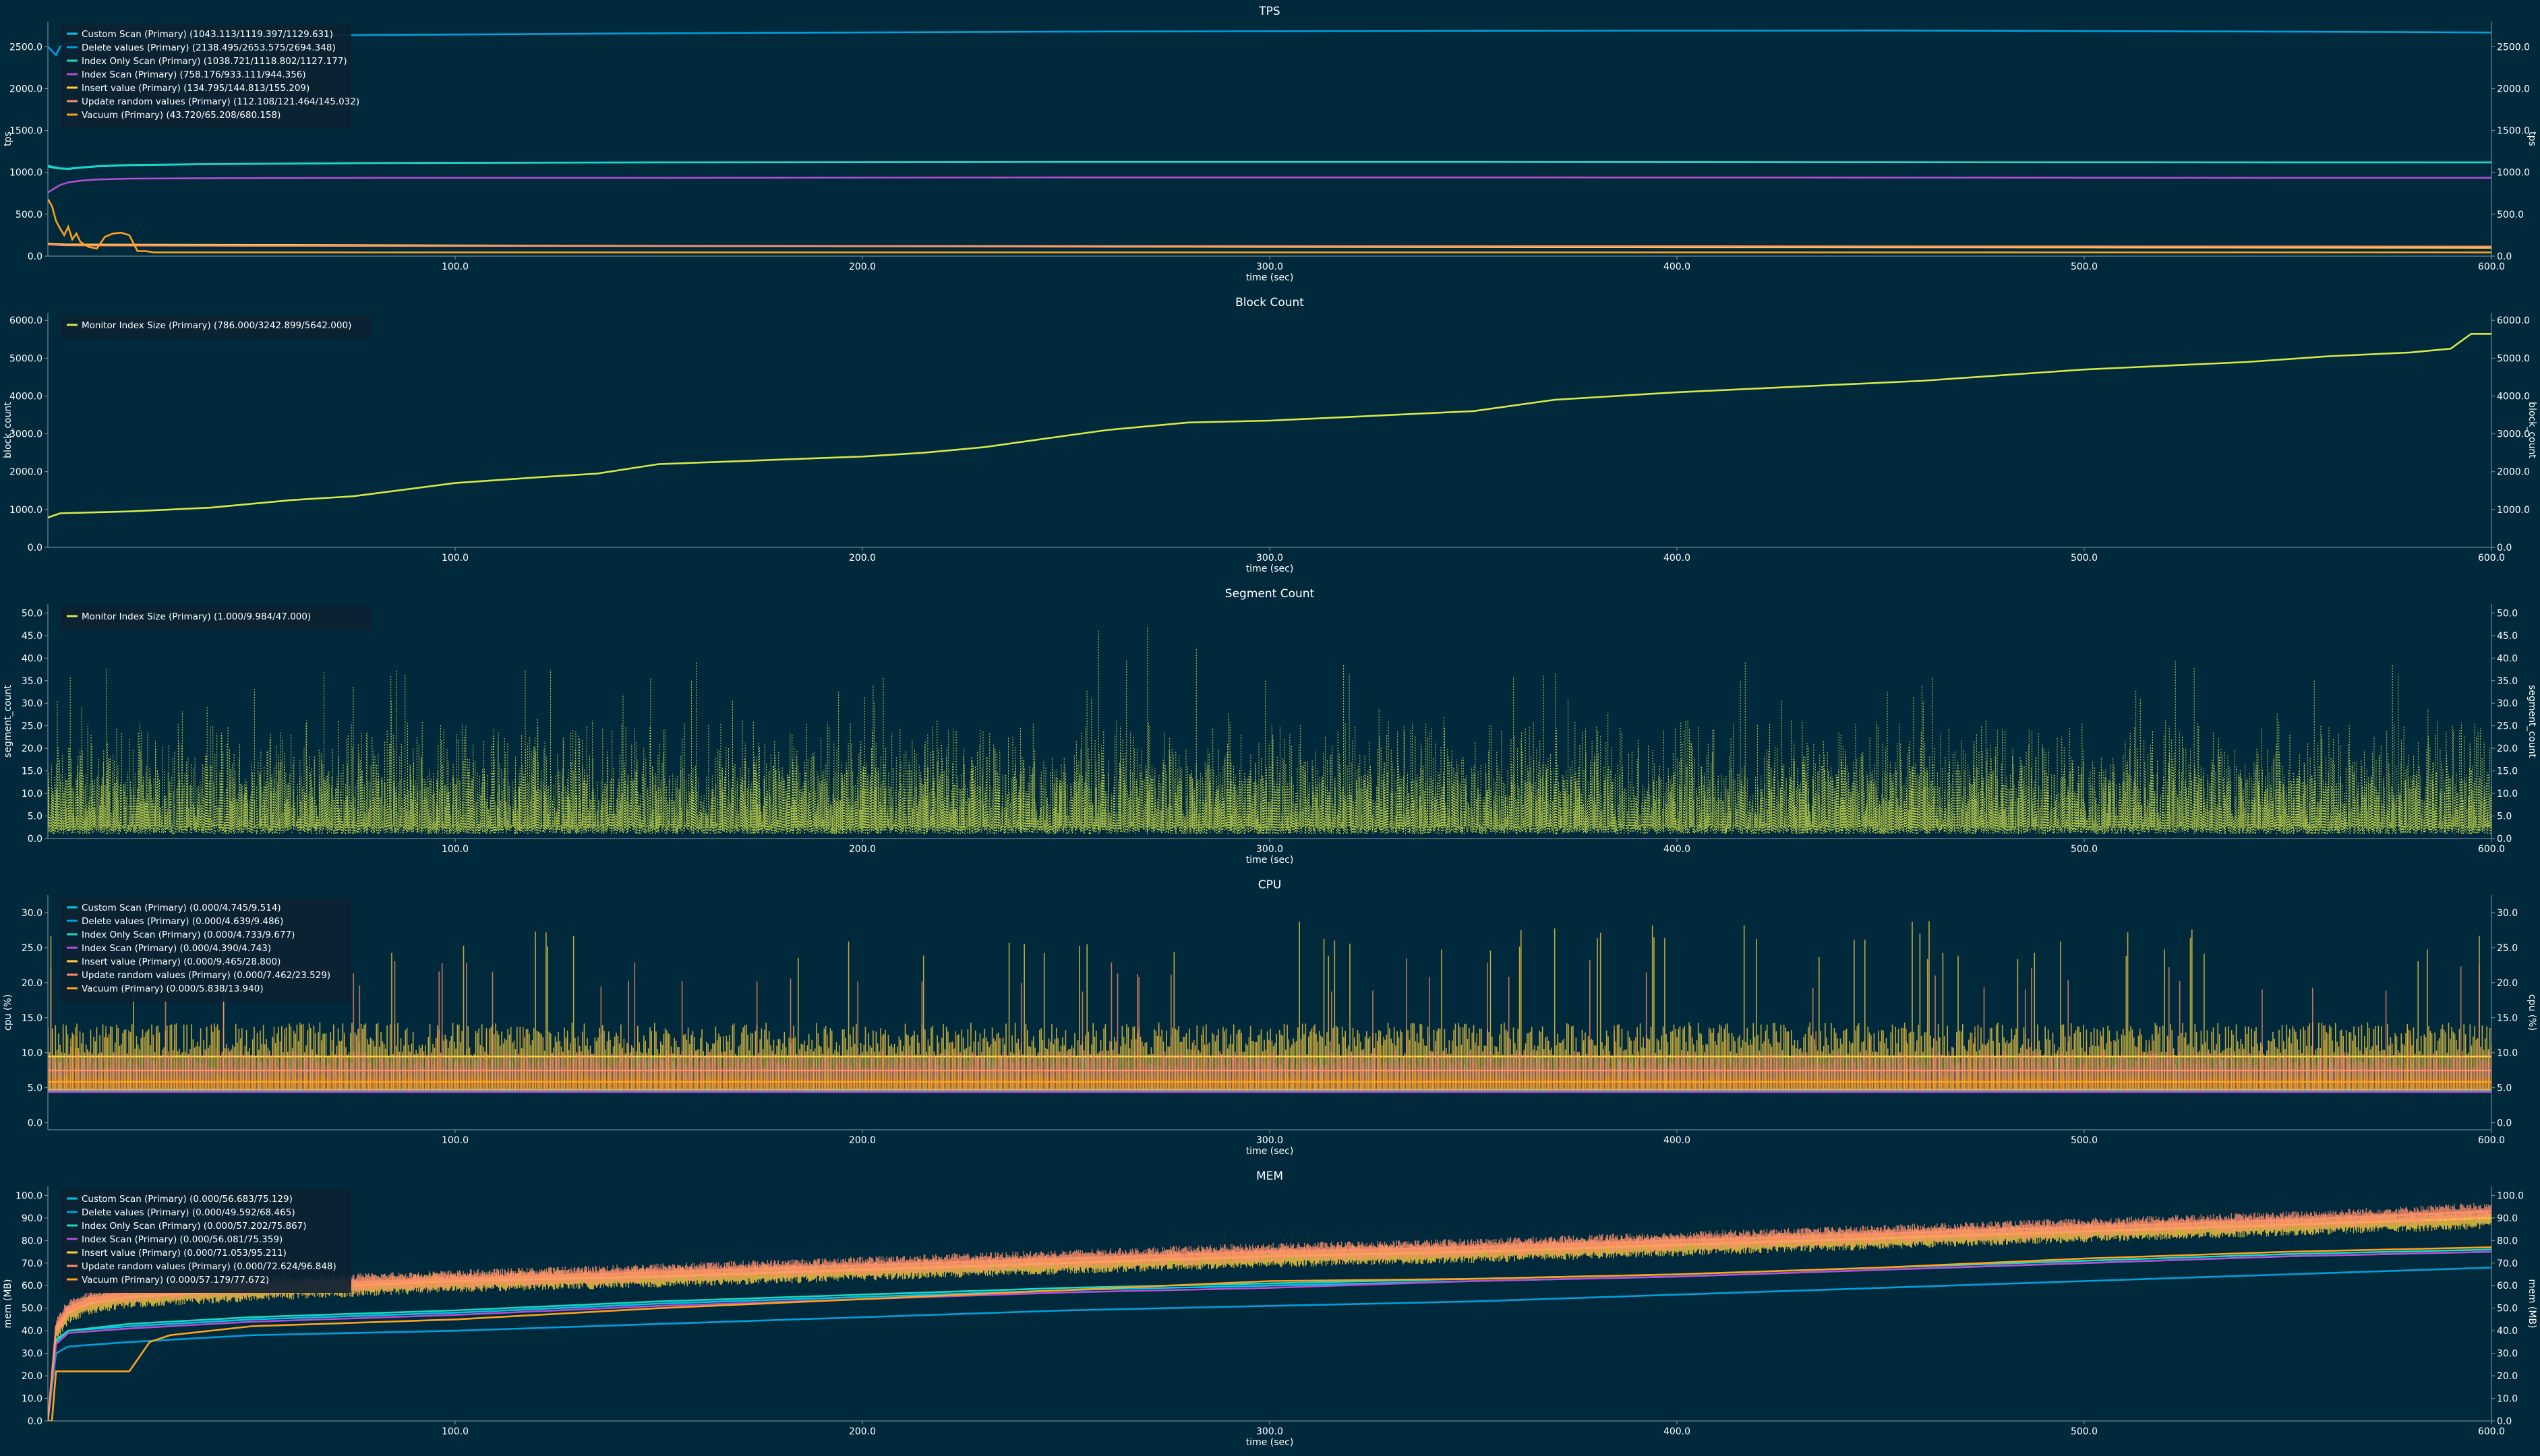 The height and width of the screenshot is (1456, 2540). Describe the element at coordinates (2507, 681) in the screenshot. I see `y-tick-label-right: 35.0` at that location.